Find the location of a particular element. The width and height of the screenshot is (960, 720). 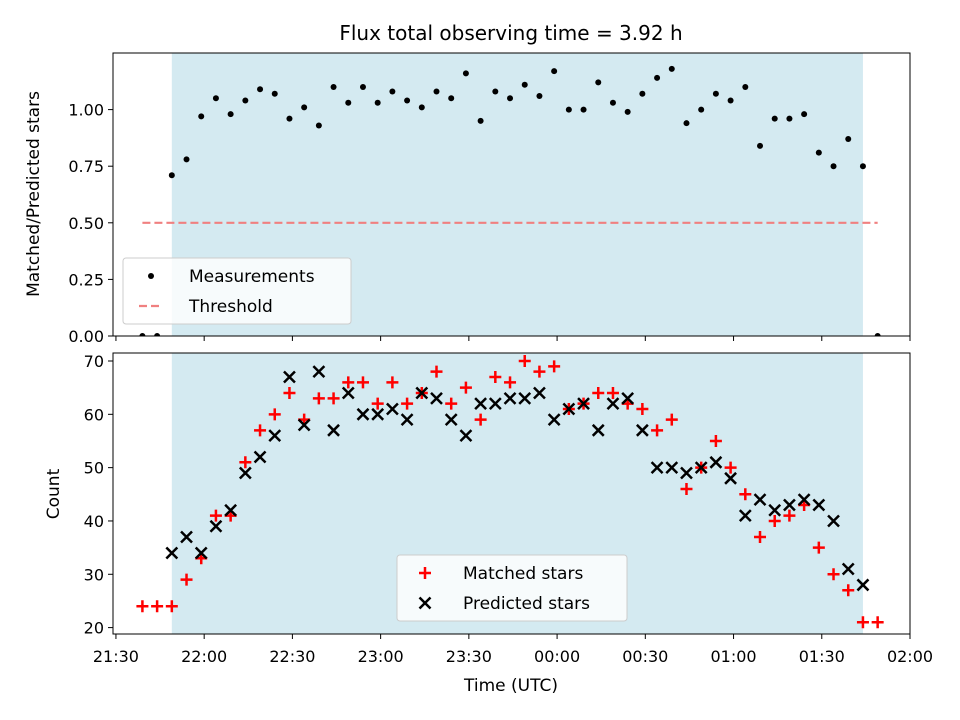

x-tick-label: 23:30 is located at coordinates (469, 656).